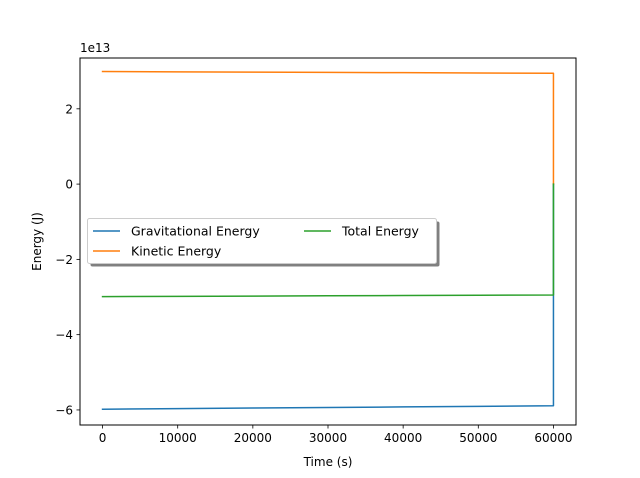 The width and height of the screenshot is (640, 478). What do you see at coordinates (178, 438) in the screenshot?
I see `x-tick-label-1: 10000` at bounding box center [178, 438].